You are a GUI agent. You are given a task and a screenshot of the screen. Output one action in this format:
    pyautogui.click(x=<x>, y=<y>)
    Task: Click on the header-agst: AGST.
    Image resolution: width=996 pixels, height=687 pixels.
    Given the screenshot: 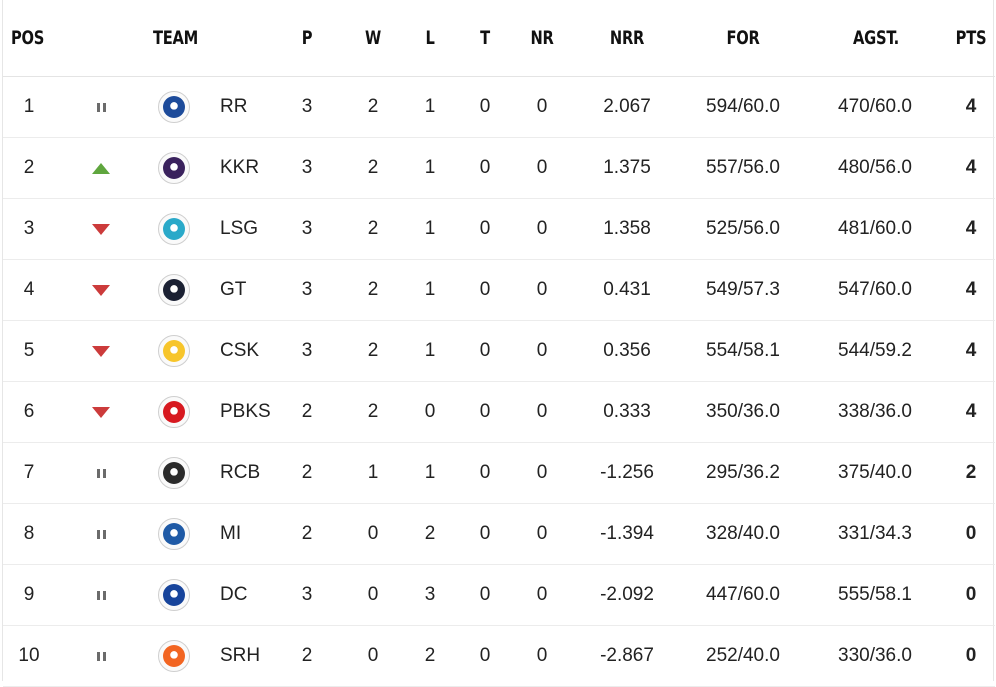 What is the action you would take?
    pyautogui.click(x=876, y=38)
    